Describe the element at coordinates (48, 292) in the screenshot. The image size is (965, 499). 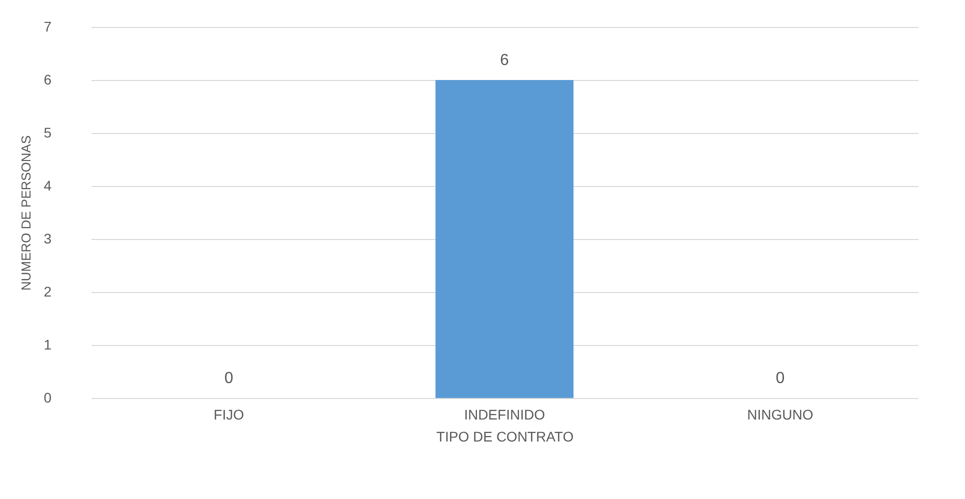
I see `y-tick-label: 2` at that location.